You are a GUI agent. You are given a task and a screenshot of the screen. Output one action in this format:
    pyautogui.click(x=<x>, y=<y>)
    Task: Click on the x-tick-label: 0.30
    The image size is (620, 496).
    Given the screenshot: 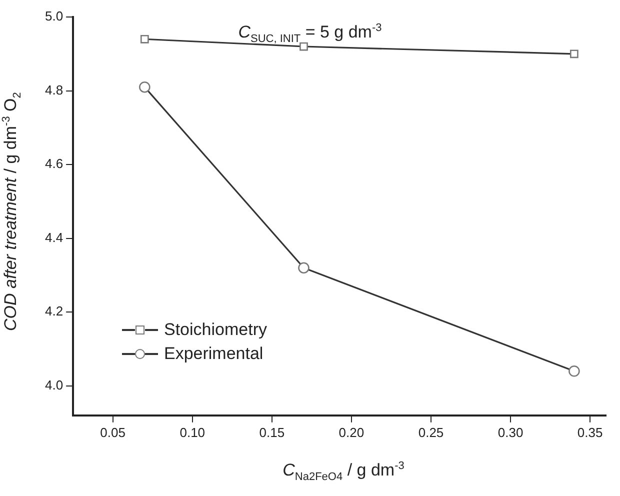 What is the action you would take?
    pyautogui.click(x=511, y=432)
    